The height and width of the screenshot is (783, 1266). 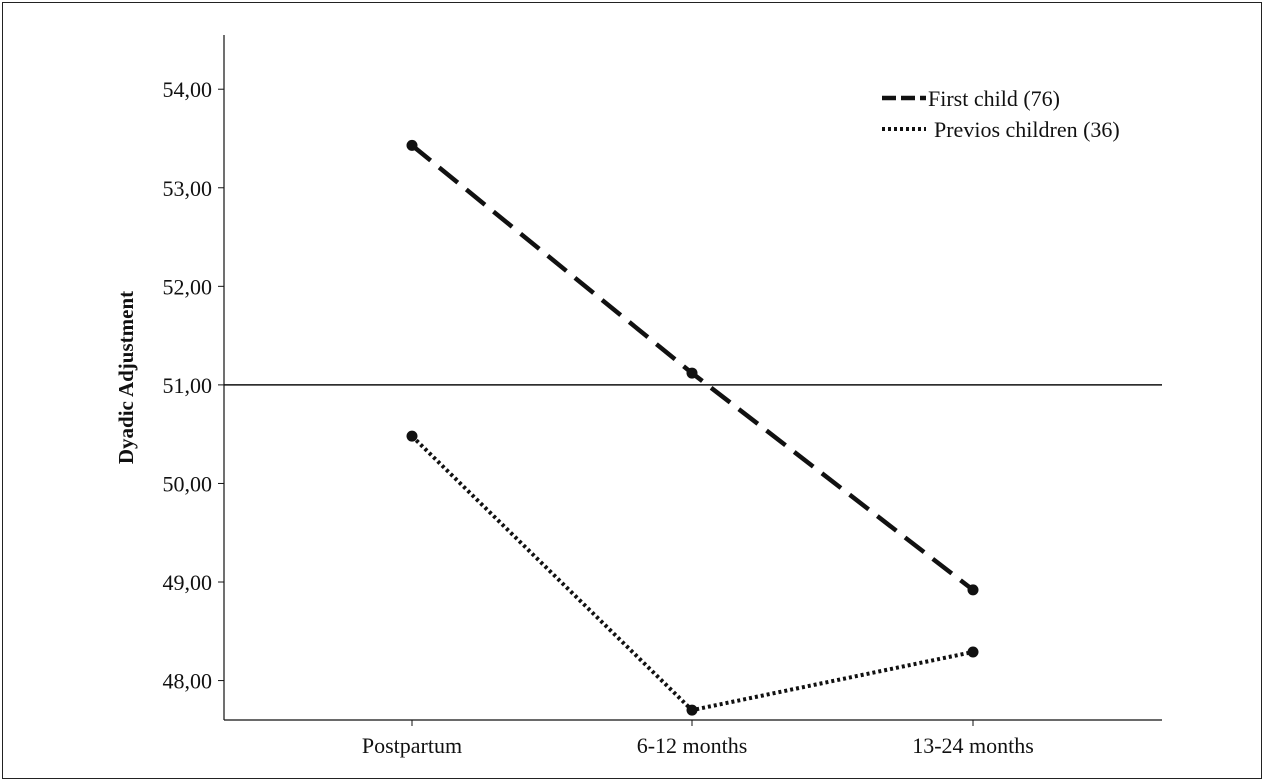 I want to click on x-tick-label: 13-24 months, so click(x=973, y=745).